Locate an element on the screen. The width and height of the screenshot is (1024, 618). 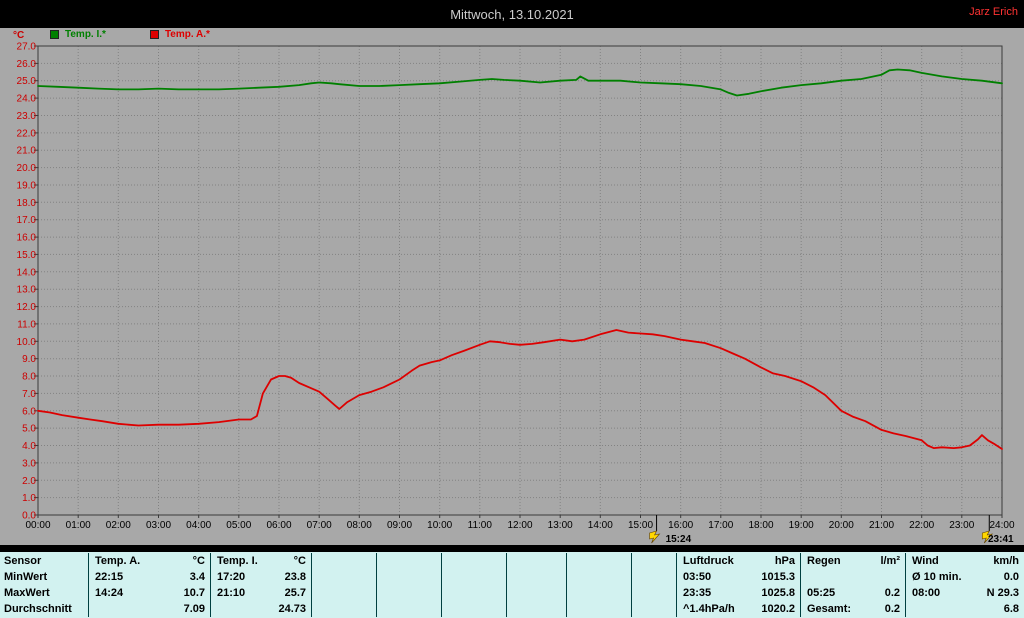
svg-text: 27.0 is located at coordinates (27, 47).